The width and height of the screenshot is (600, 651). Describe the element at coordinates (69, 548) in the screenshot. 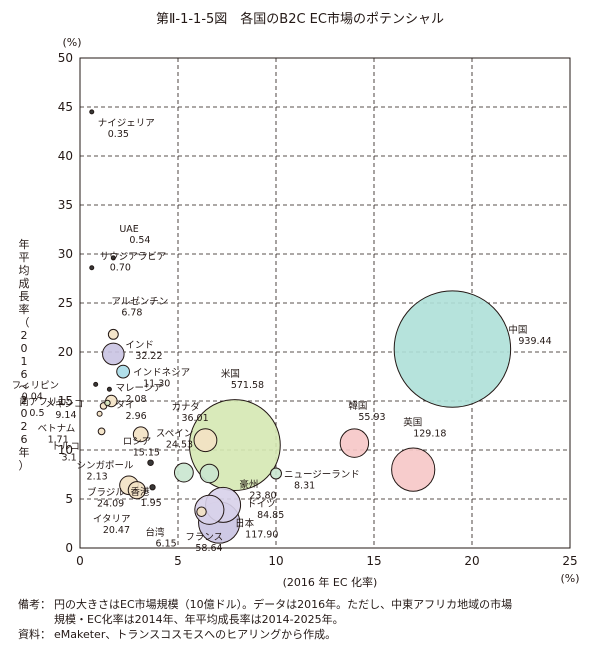

I see `y-tick-label: 0` at that location.